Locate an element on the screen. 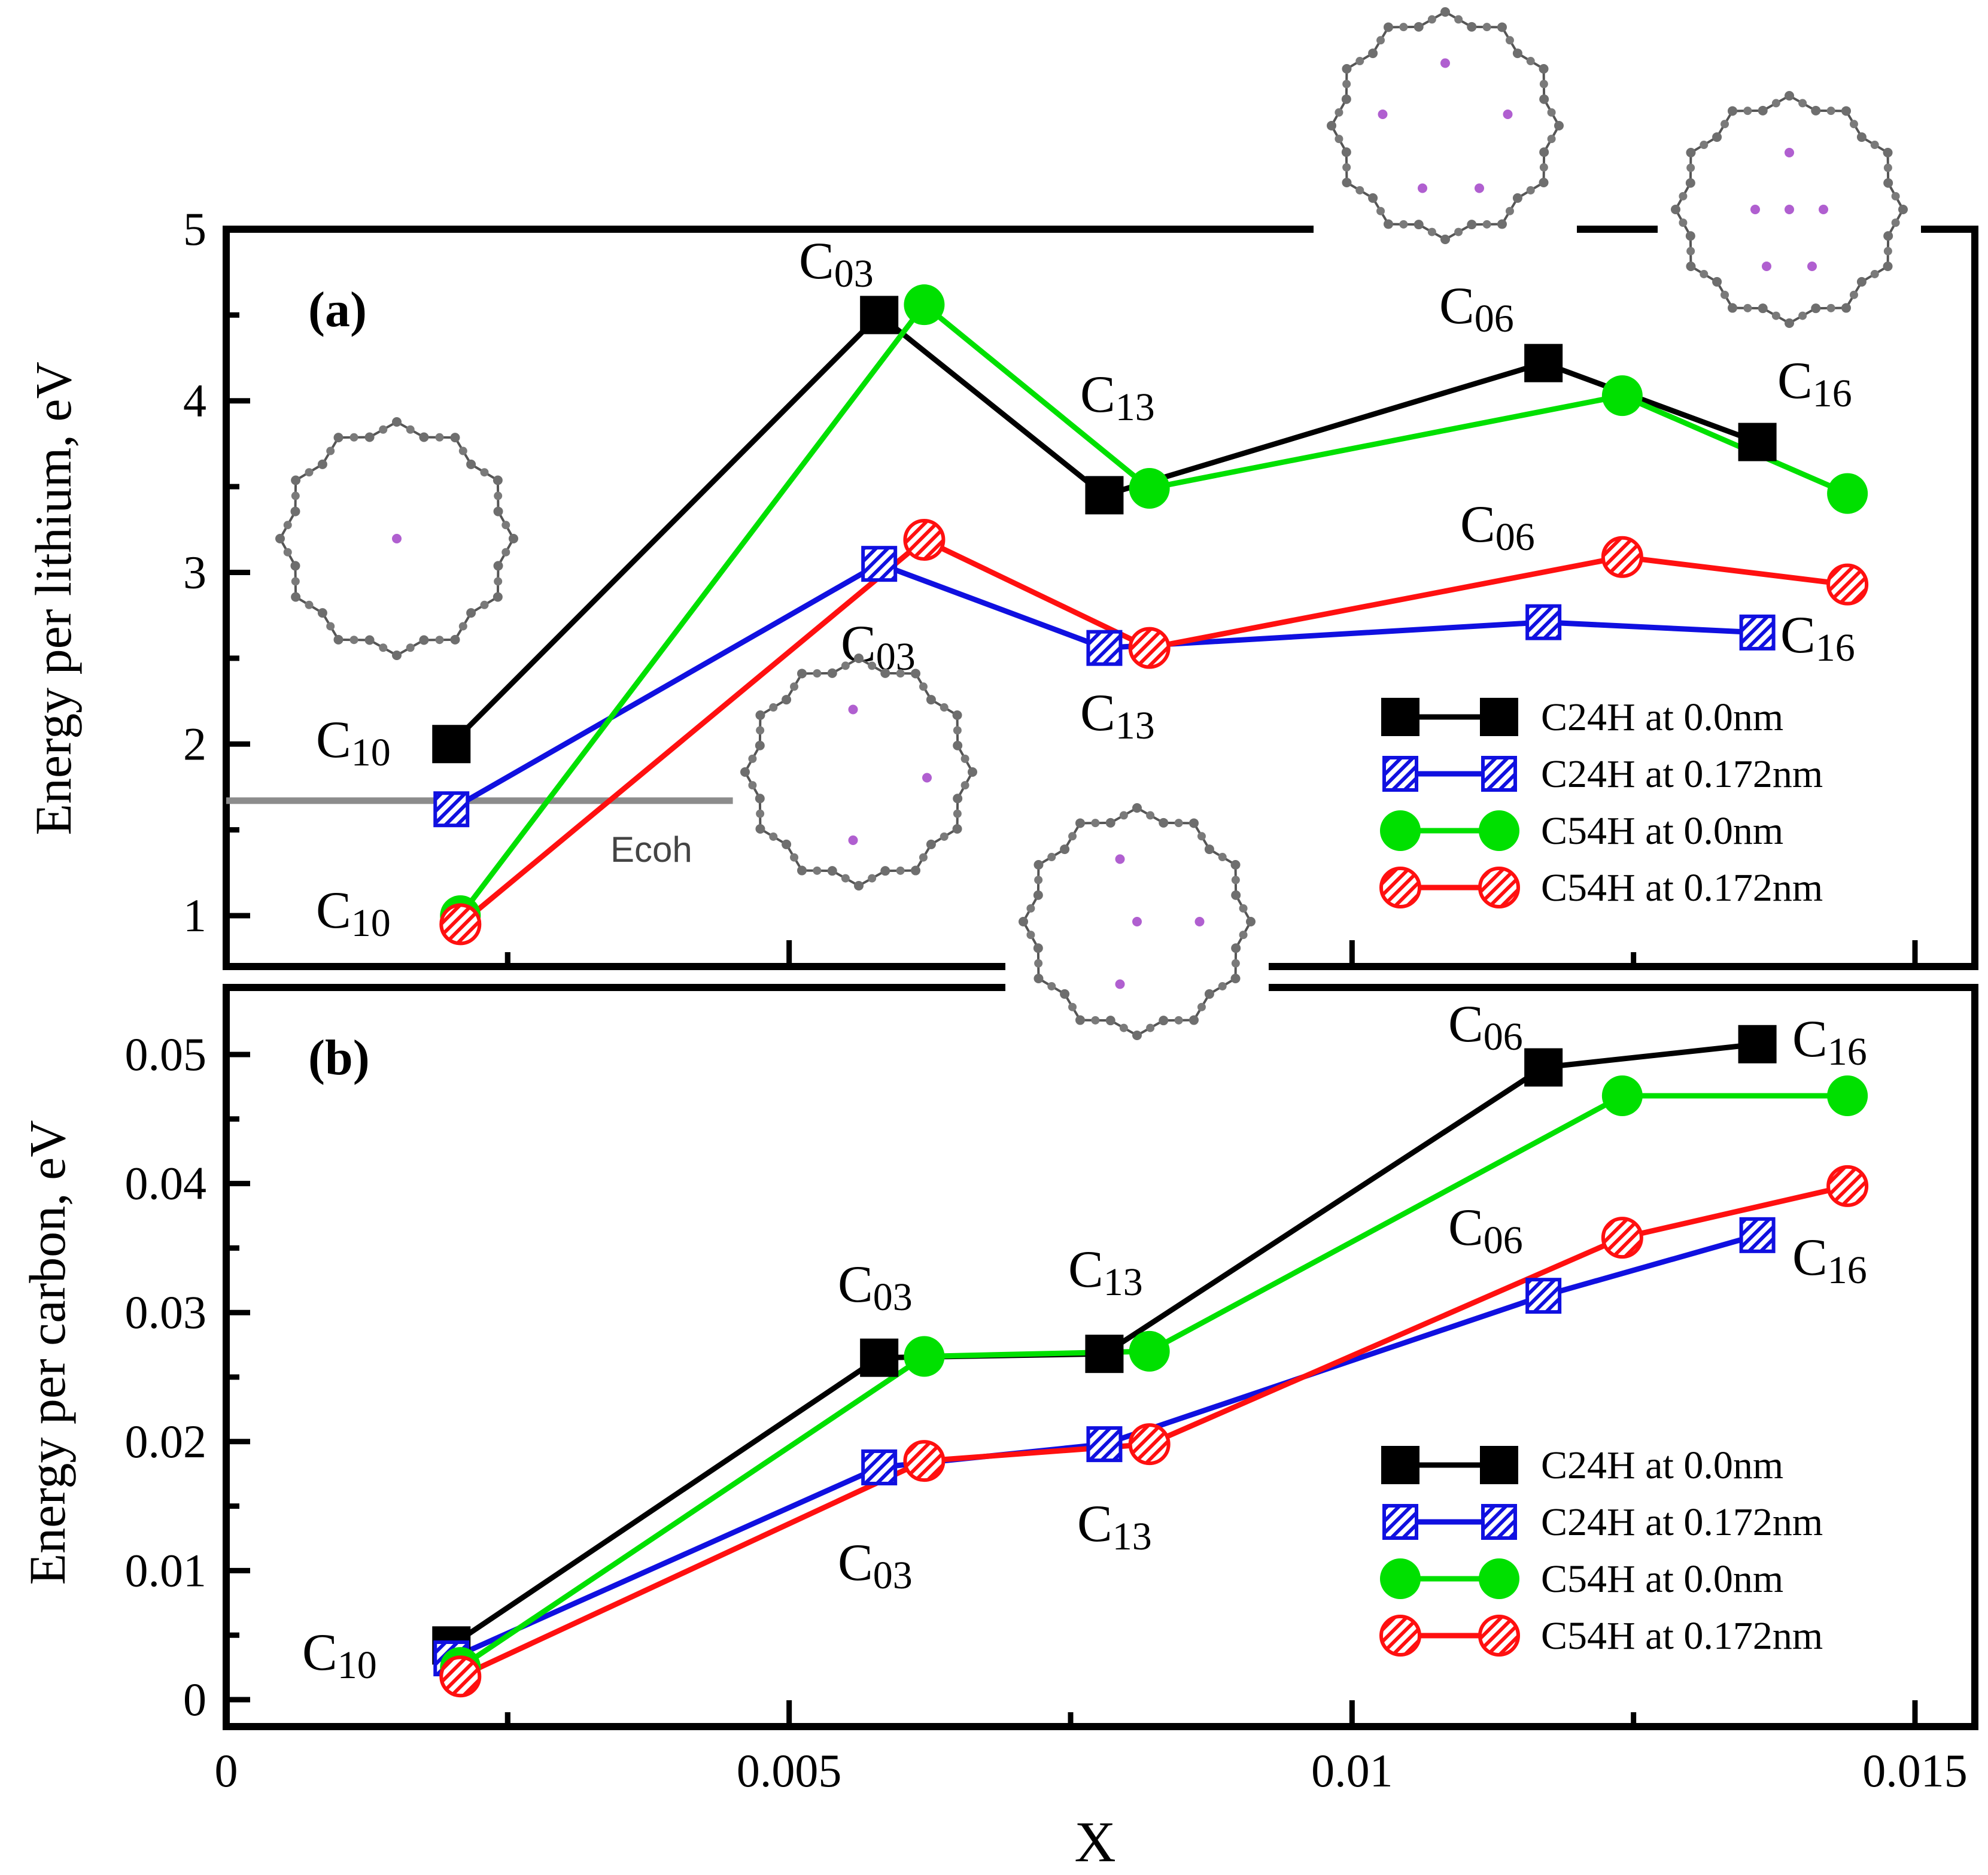 This screenshot has height=1875, width=1988. molecule-c16-inset is located at coordinates (1789, 209).